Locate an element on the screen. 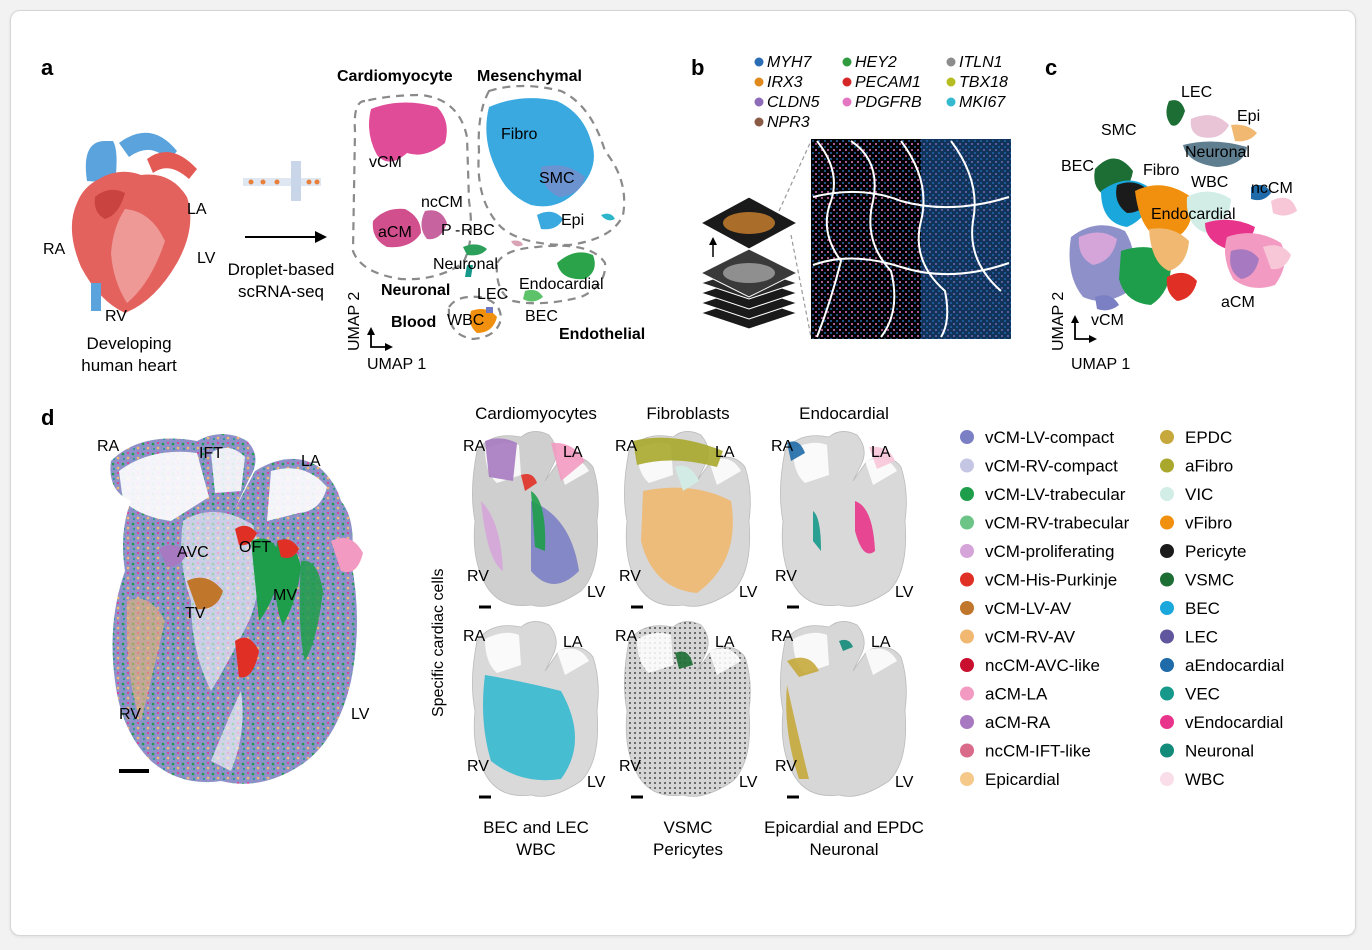 The height and width of the screenshot is (950, 1372). mini-panel-caption-line2: Neuronal is located at coordinates (844, 849).